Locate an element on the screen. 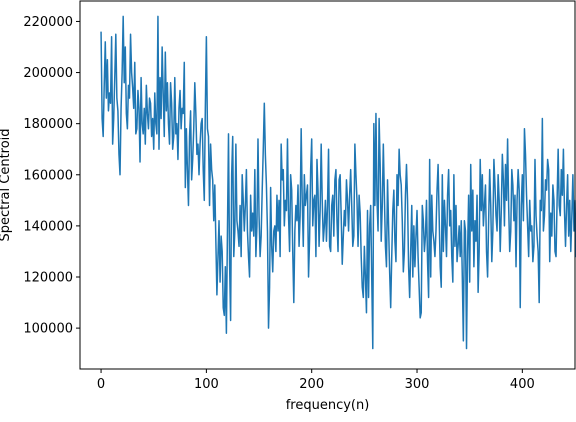  y-tick-label: 160000 is located at coordinates (48, 175).